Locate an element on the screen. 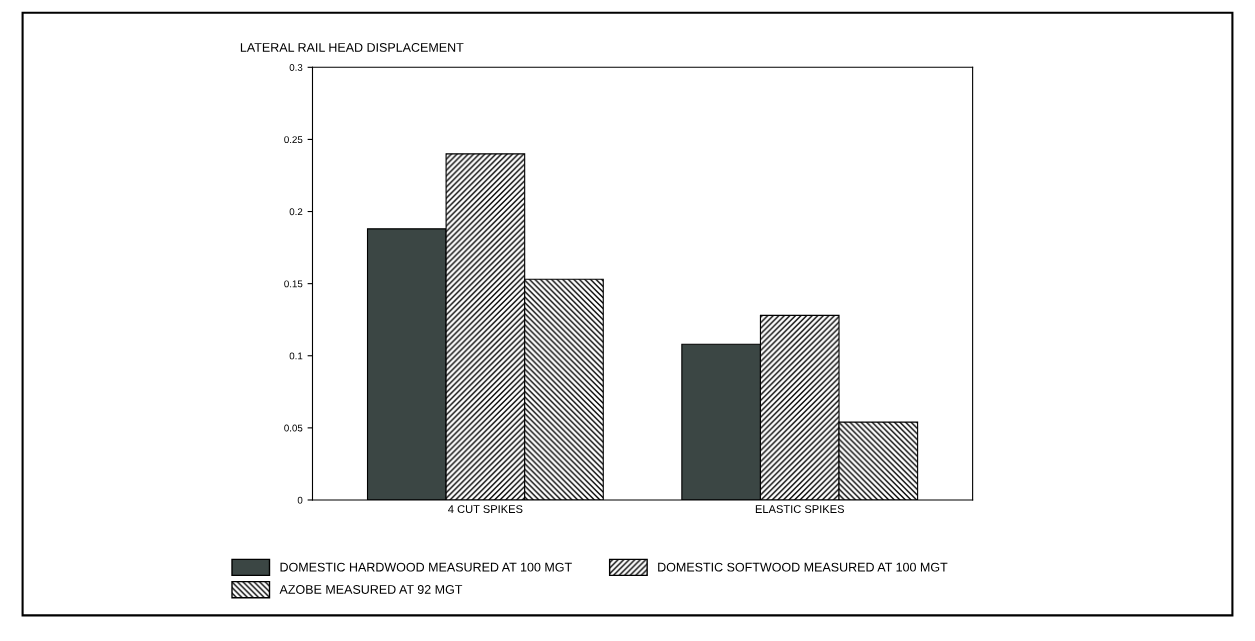 Image resolution: width=1255 pixels, height=641 pixels. legend-label: DOMESTIC SOFTWOOD MEASURED AT 100 MGT is located at coordinates (803, 567).